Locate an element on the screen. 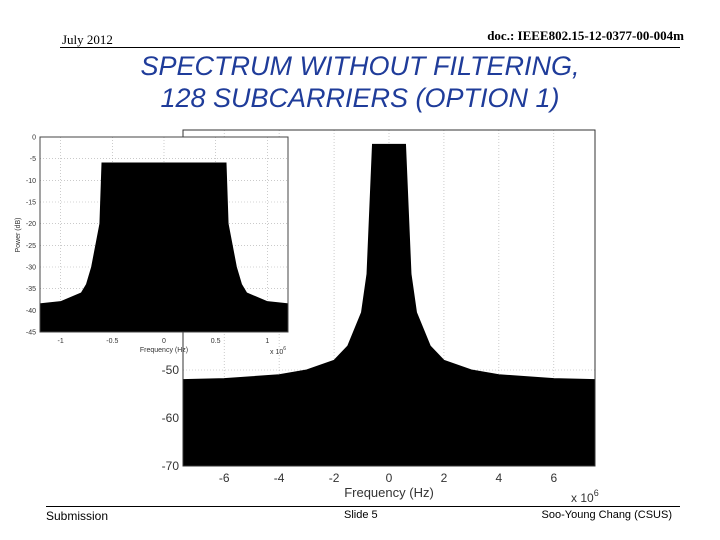  inset-x-tick-labels: -1 -0.5 0 0.5 1 is located at coordinates (164, 341).